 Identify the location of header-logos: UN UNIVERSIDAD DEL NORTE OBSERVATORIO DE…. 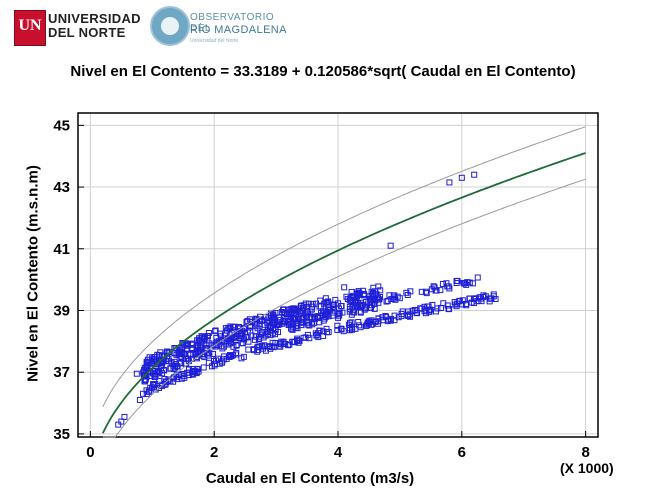
(150, 28).